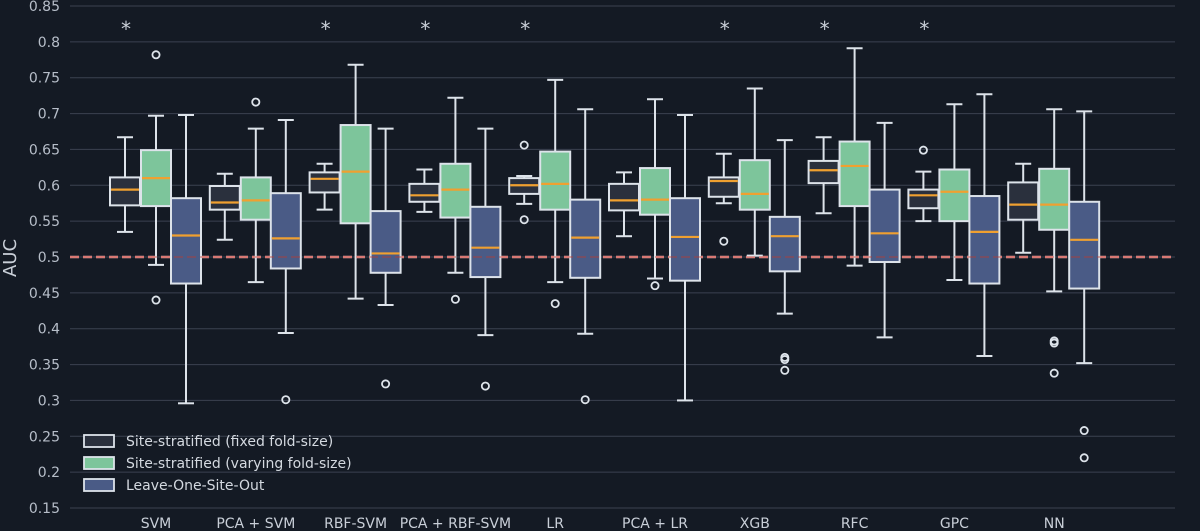 The width and height of the screenshot is (1200, 531). What do you see at coordinates (10, 258) in the screenshot?
I see `y-axis-label: AUC` at bounding box center [10, 258].